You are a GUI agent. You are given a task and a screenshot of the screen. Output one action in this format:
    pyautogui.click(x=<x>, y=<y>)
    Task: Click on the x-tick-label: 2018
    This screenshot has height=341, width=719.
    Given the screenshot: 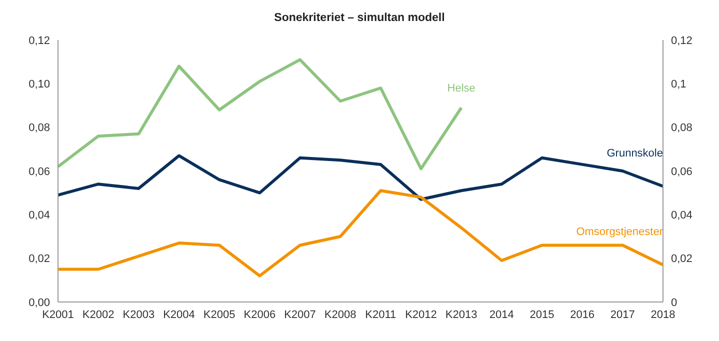 What is the action you would take?
    pyautogui.click(x=663, y=314)
    